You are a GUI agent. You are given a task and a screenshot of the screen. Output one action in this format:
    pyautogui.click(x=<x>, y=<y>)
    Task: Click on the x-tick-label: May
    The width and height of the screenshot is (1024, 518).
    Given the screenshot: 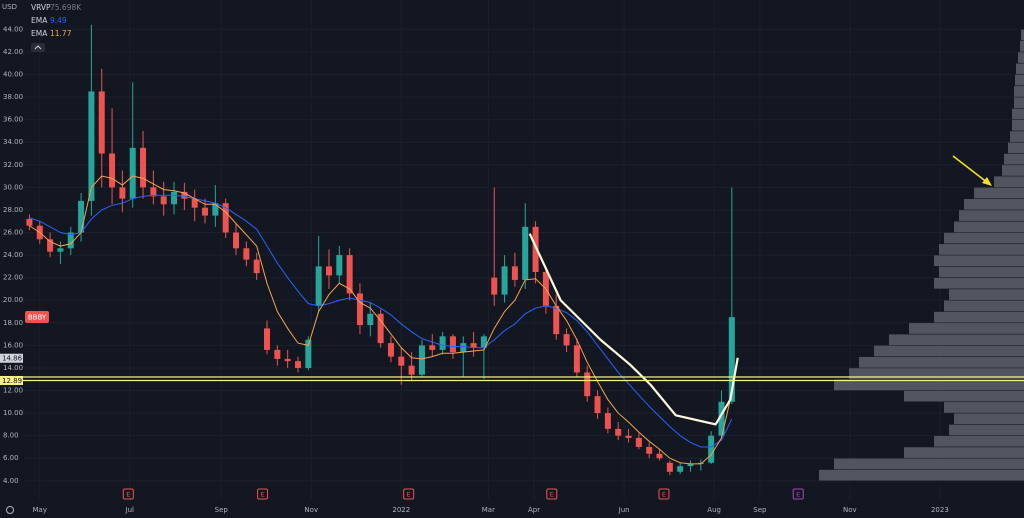 What is the action you would take?
    pyautogui.click(x=40, y=510)
    